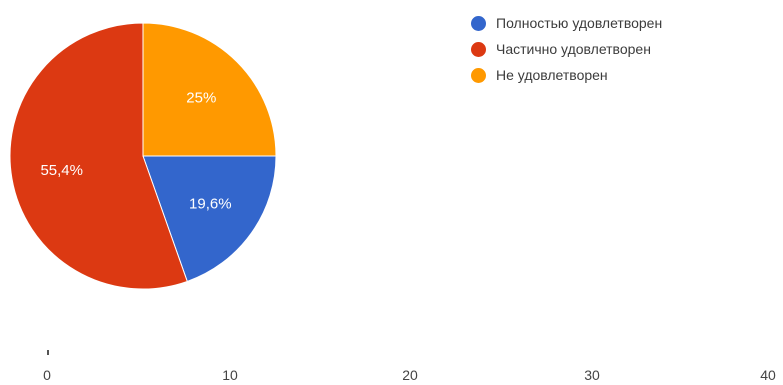  What do you see at coordinates (478, 23) in the screenshot?
I see `legend-swatch-fully-satisfied` at bounding box center [478, 23].